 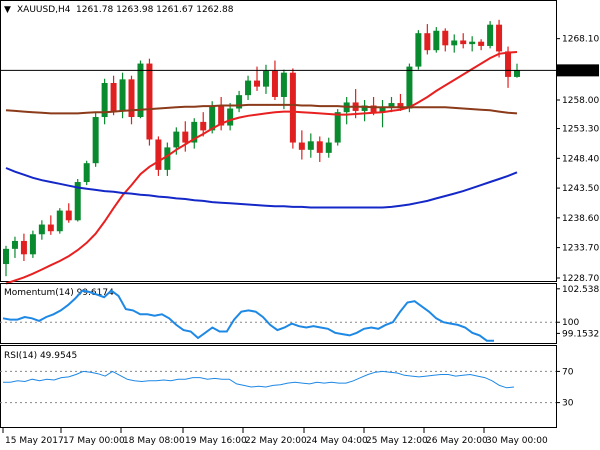 I want to click on price-tick-label: 1268.10, so click(x=580, y=40).